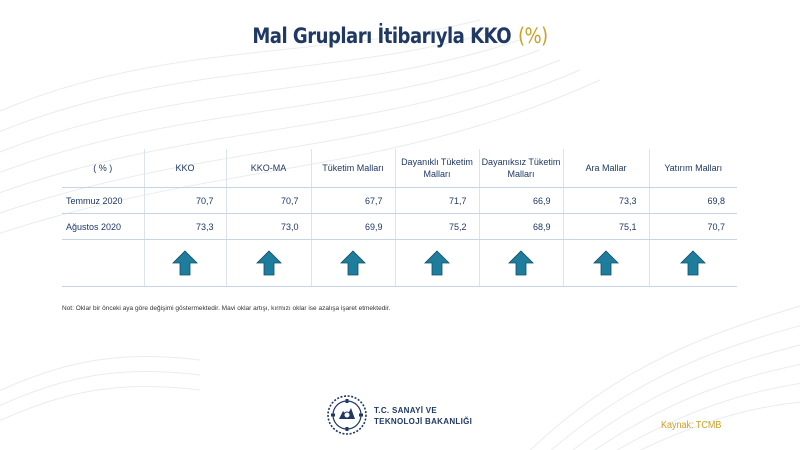 Image resolution: width=800 pixels, height=450 pixels. Describe the element at coordinates (103, 226) in the screenshot. I see `row-label: Ağustos 2020` at that location.